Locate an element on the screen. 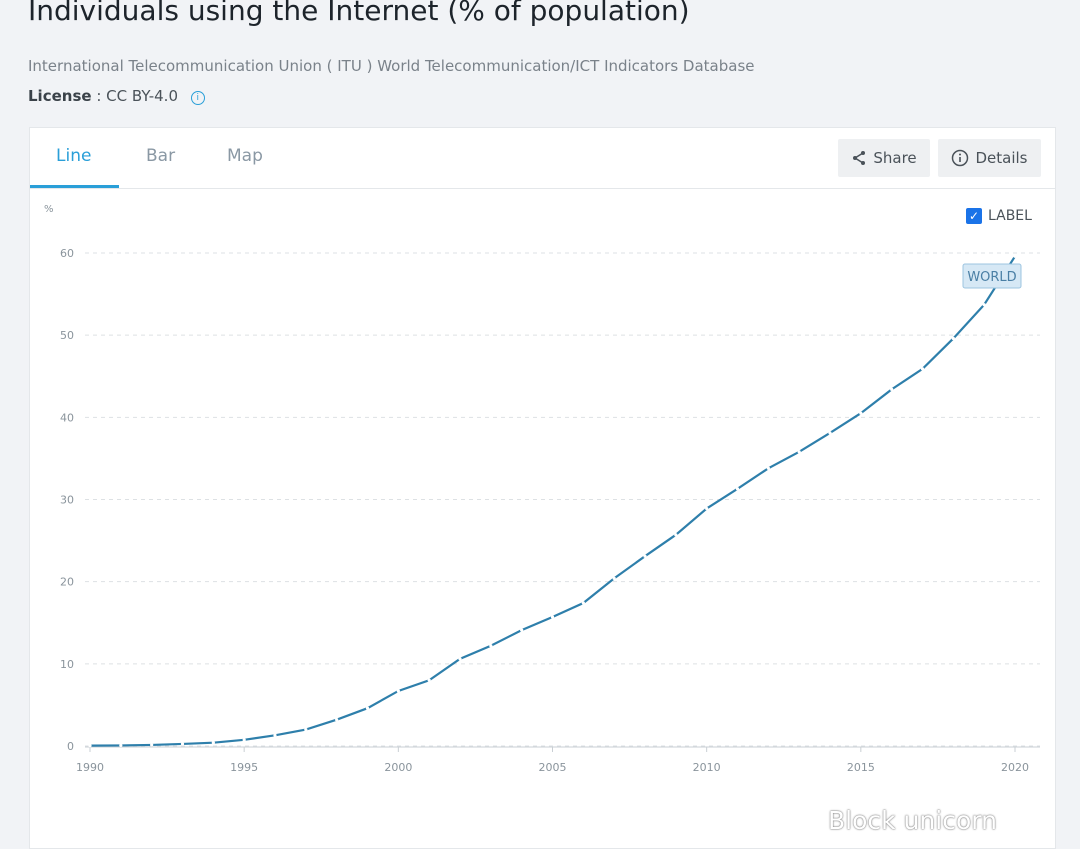 Image resolution: width=1080 pixels, height=849 pixels. share-label: Share is located at coordinates (895, 158).